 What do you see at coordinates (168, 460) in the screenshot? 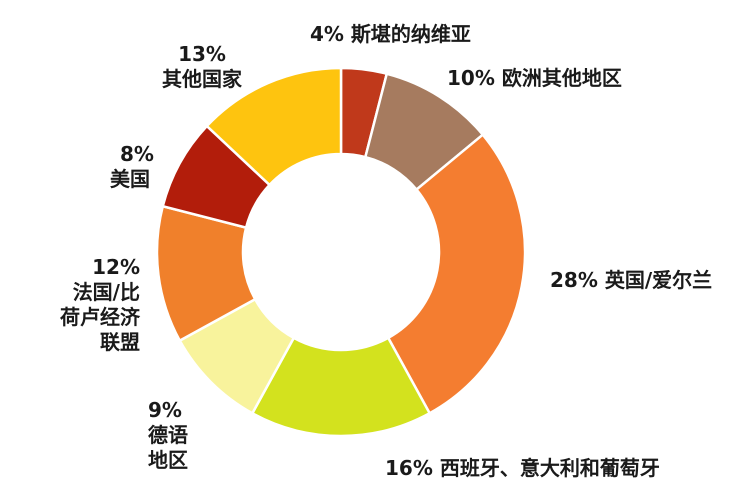
I see `slice-label-german-speaking-line2: 地区` at bounding box center [168, 460].